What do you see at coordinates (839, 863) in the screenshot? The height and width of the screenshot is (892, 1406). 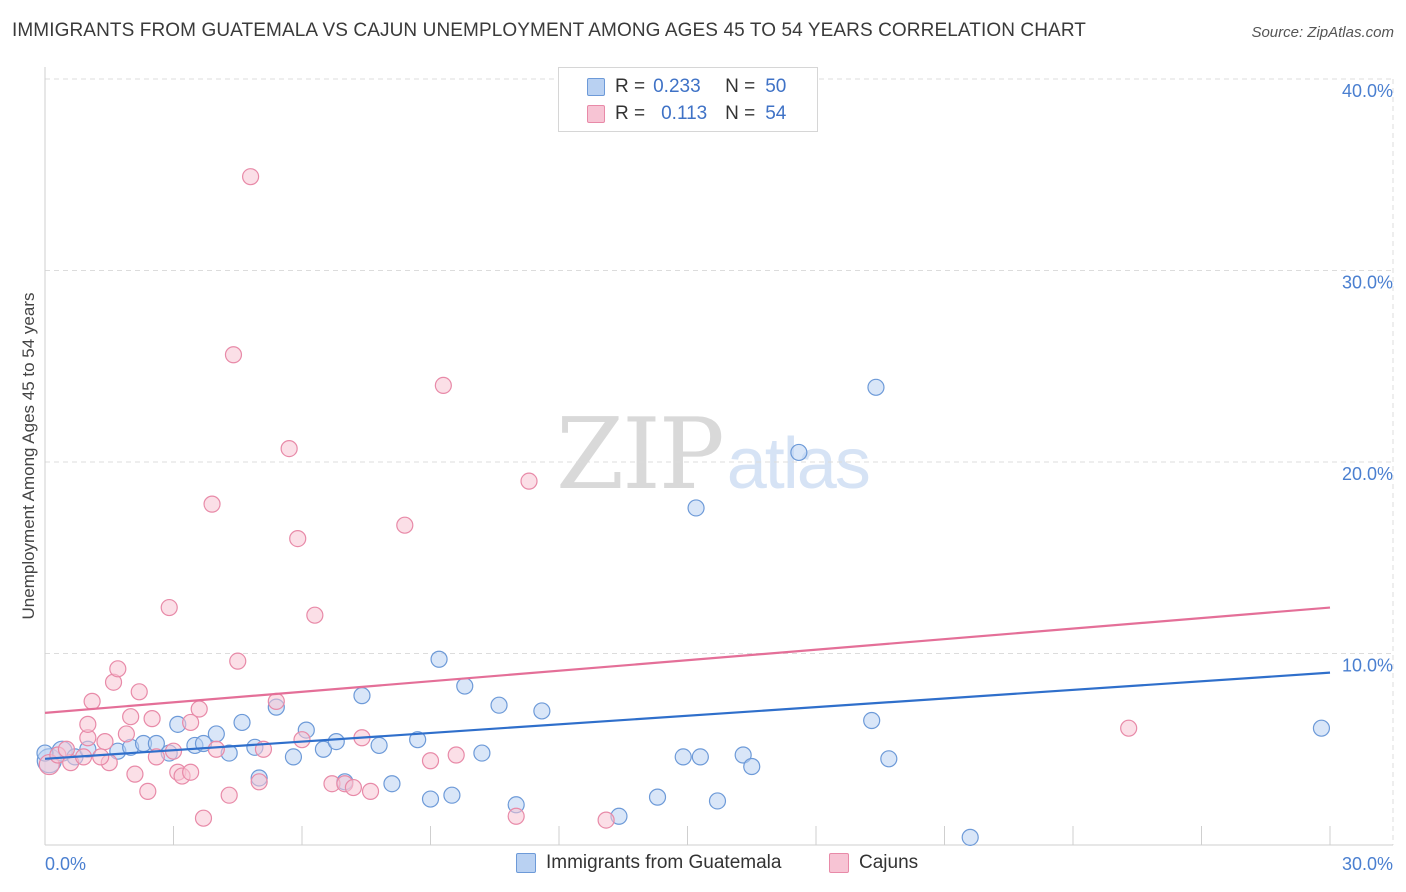 I see `series-swatch-pink` at bounding box center [839, 863].